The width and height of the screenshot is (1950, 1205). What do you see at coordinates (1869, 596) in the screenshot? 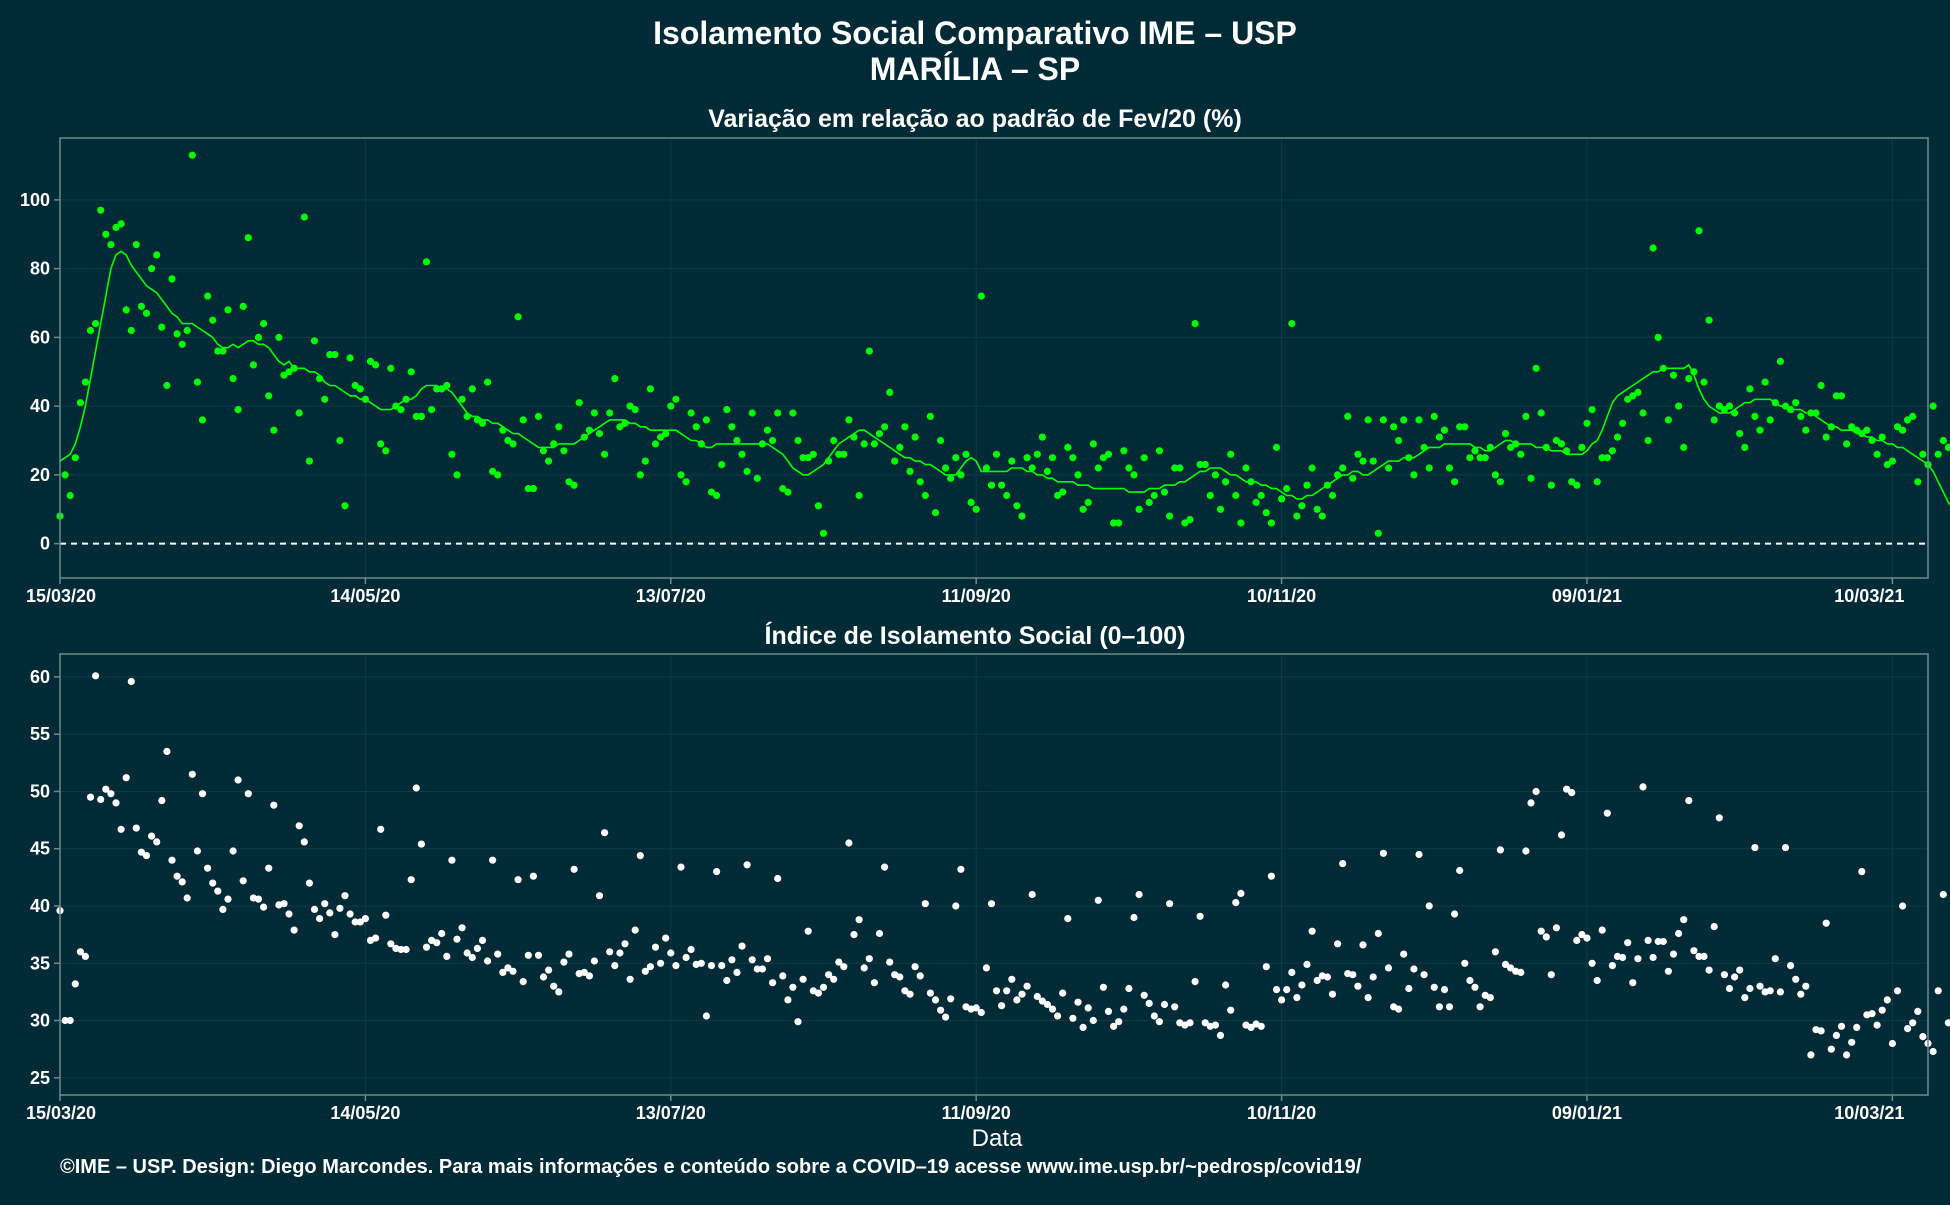
I see `x-tick-label: 10/03/21` at bounding box center [1869, 596].